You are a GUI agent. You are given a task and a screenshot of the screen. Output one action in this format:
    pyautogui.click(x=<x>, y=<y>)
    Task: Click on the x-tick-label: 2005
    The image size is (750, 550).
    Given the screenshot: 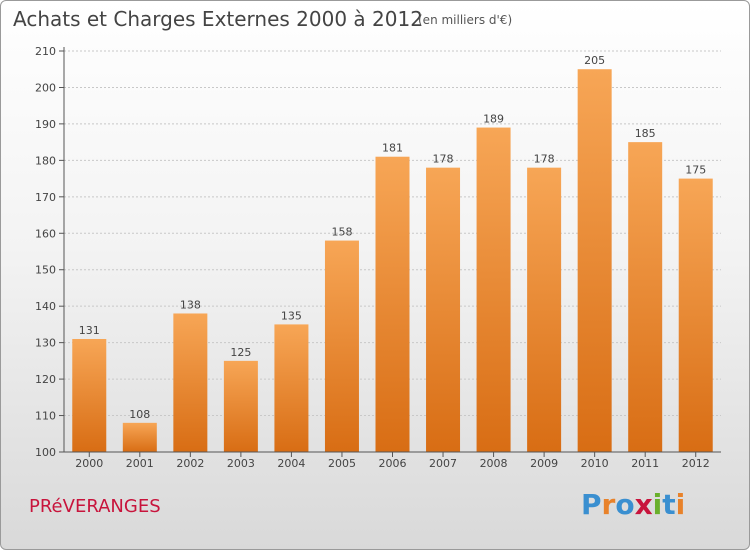 What is the action you would take?
    pyautogui.click(x=342, y=463)
    